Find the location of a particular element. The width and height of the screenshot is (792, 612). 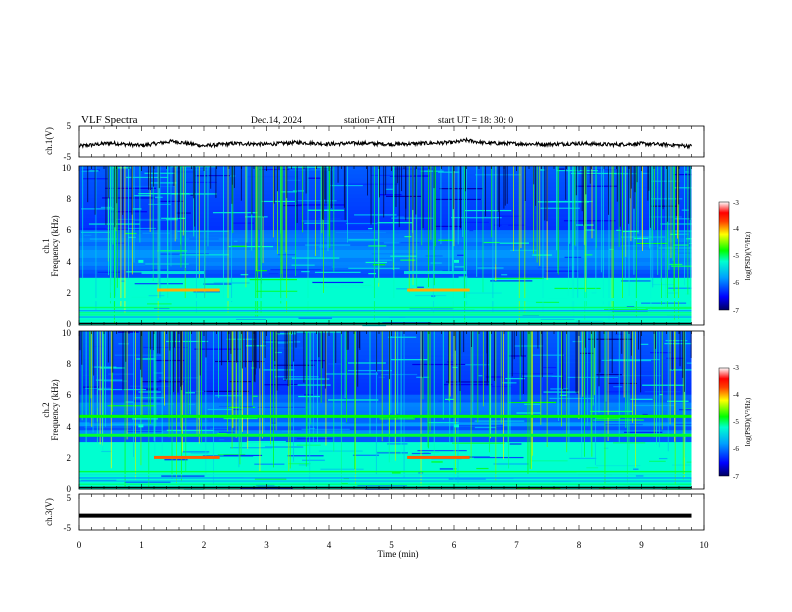

station-label: station= ATH is located at coordinates (369, 121).